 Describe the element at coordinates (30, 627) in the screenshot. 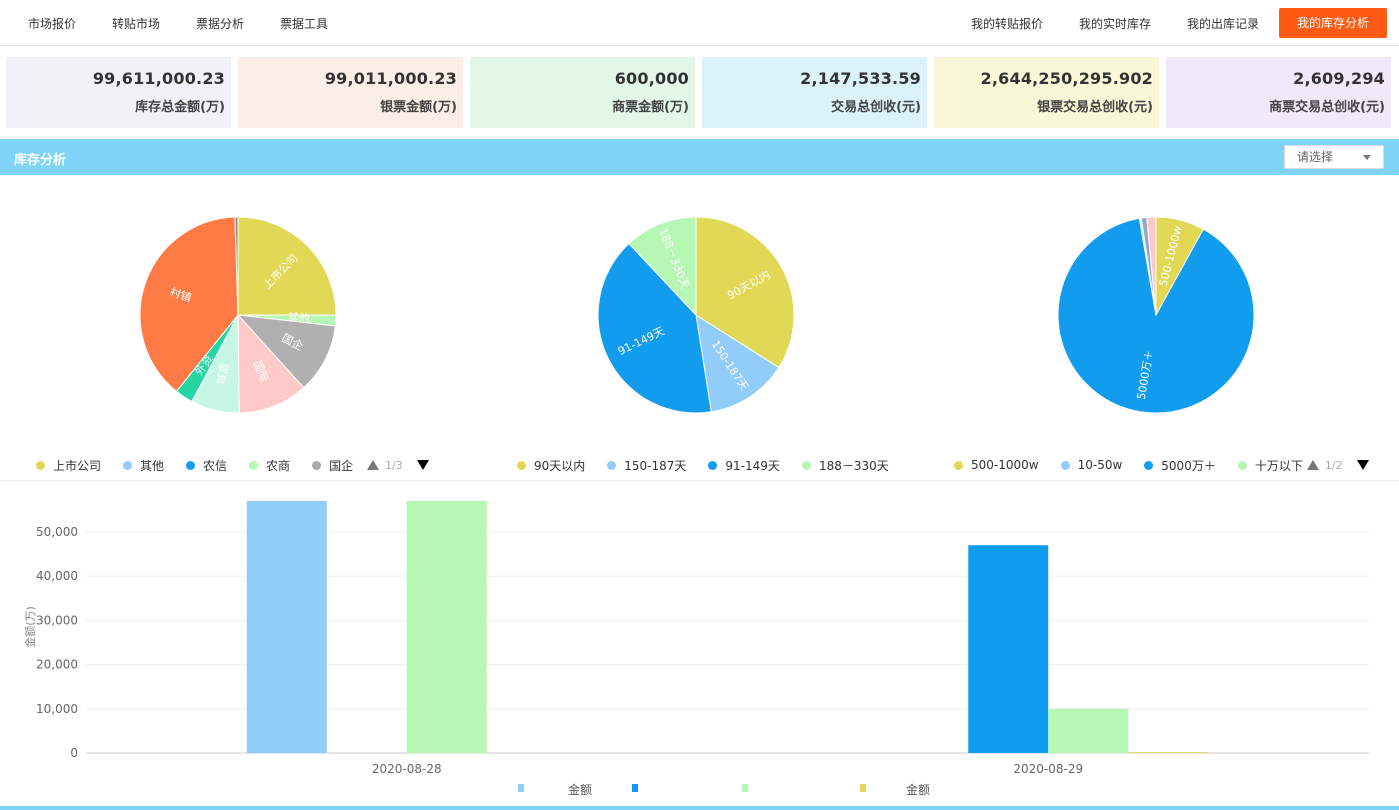

I see `y-axis-label: 金额(万)` at that location.